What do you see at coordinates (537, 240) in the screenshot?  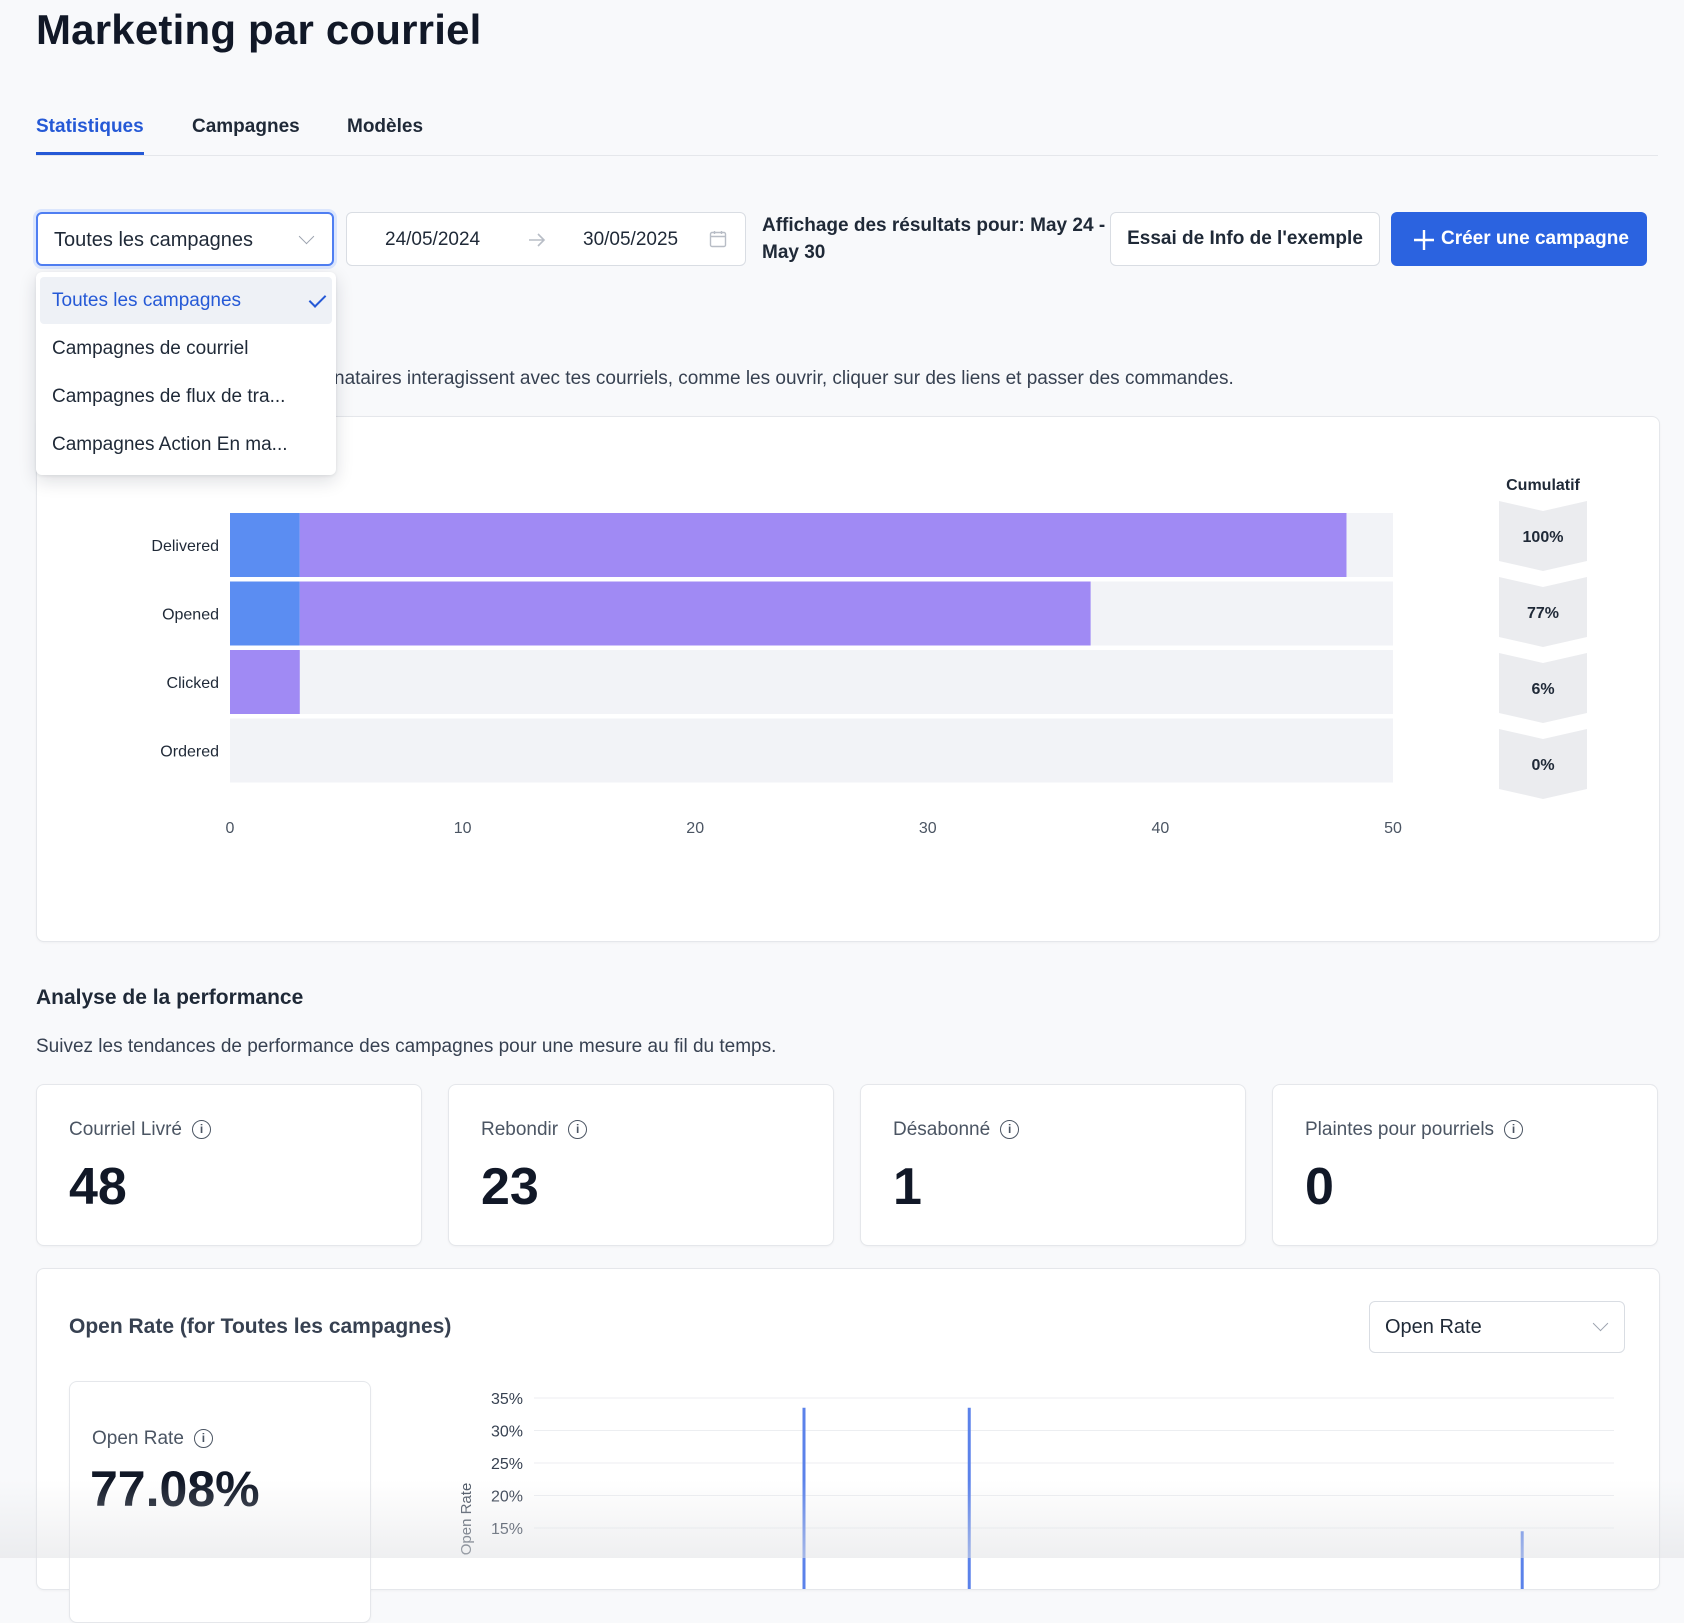 I see `arrow-right-icon` at bounding box center [537, 240].